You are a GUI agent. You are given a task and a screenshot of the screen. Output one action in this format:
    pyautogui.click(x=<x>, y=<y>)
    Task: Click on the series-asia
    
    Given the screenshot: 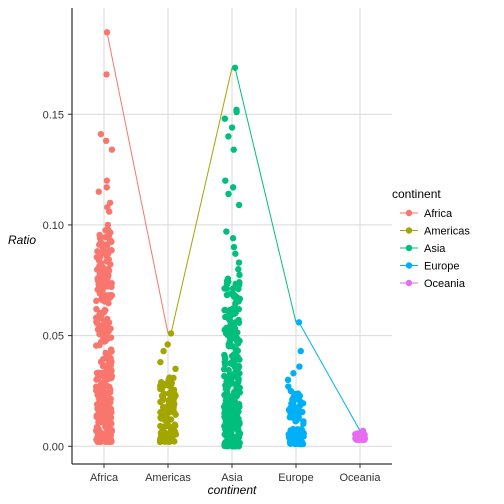 What is the action you would take?
    pyautogui.click(x=232, y=257)
    